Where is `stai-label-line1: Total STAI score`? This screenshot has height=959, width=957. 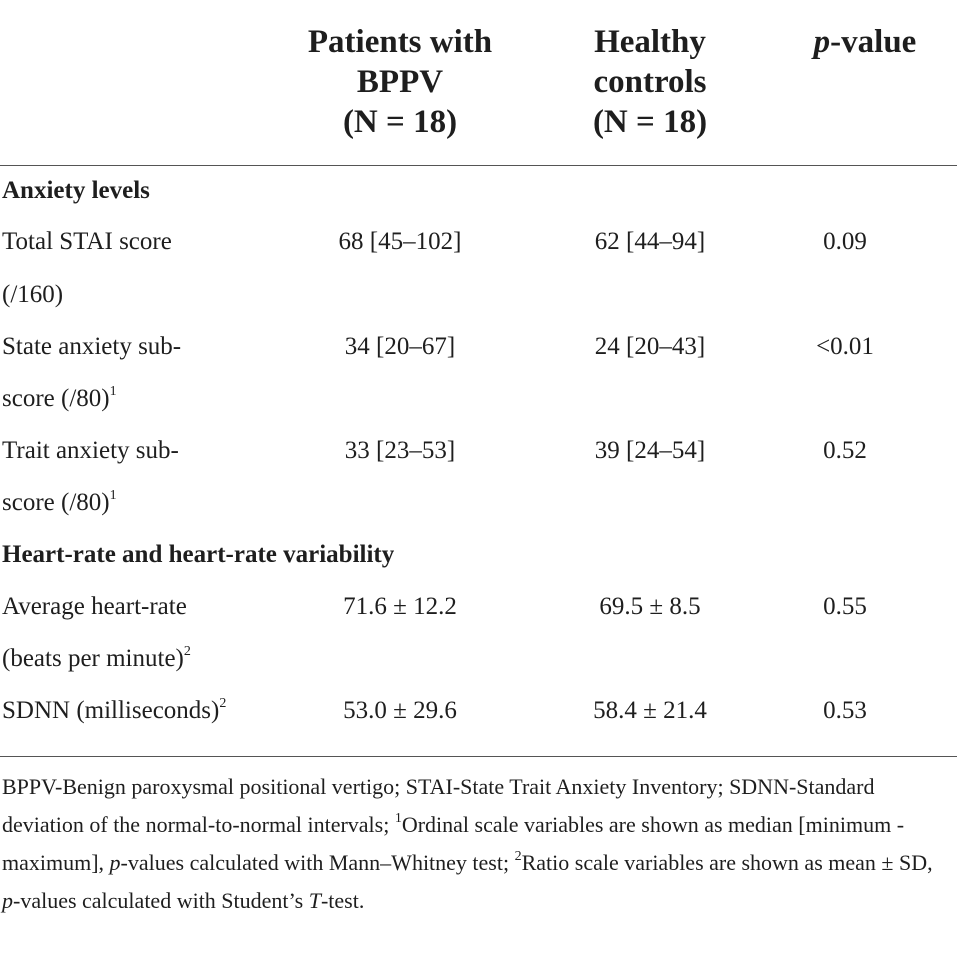 stai-label-line1: Total STAI score is located at coordinates (87, 241).